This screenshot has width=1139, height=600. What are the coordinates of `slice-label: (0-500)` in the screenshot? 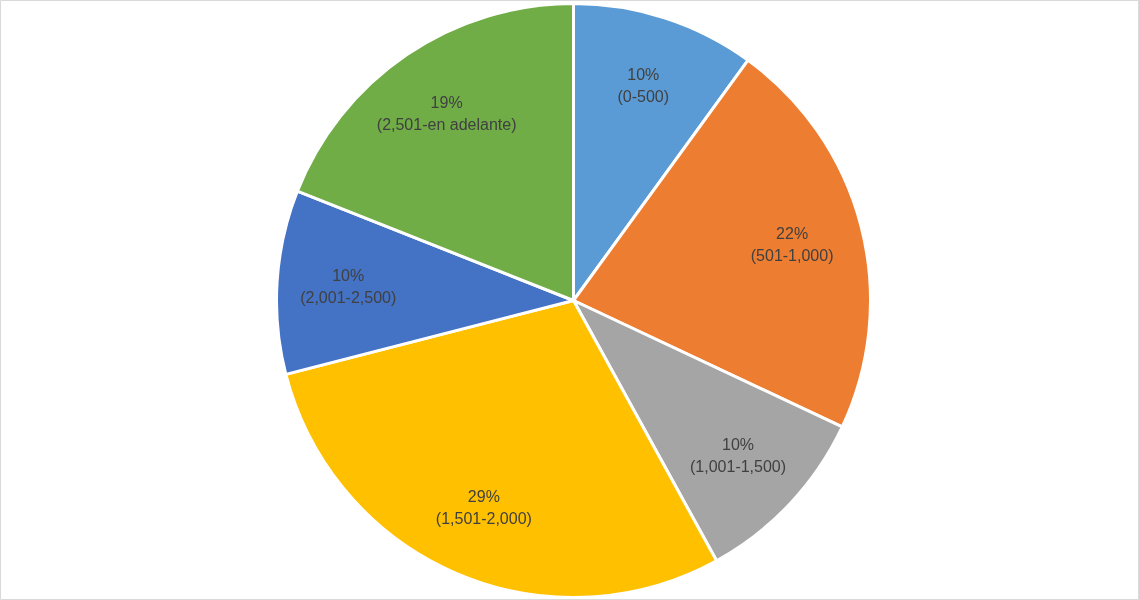 It's located at (643, 97).